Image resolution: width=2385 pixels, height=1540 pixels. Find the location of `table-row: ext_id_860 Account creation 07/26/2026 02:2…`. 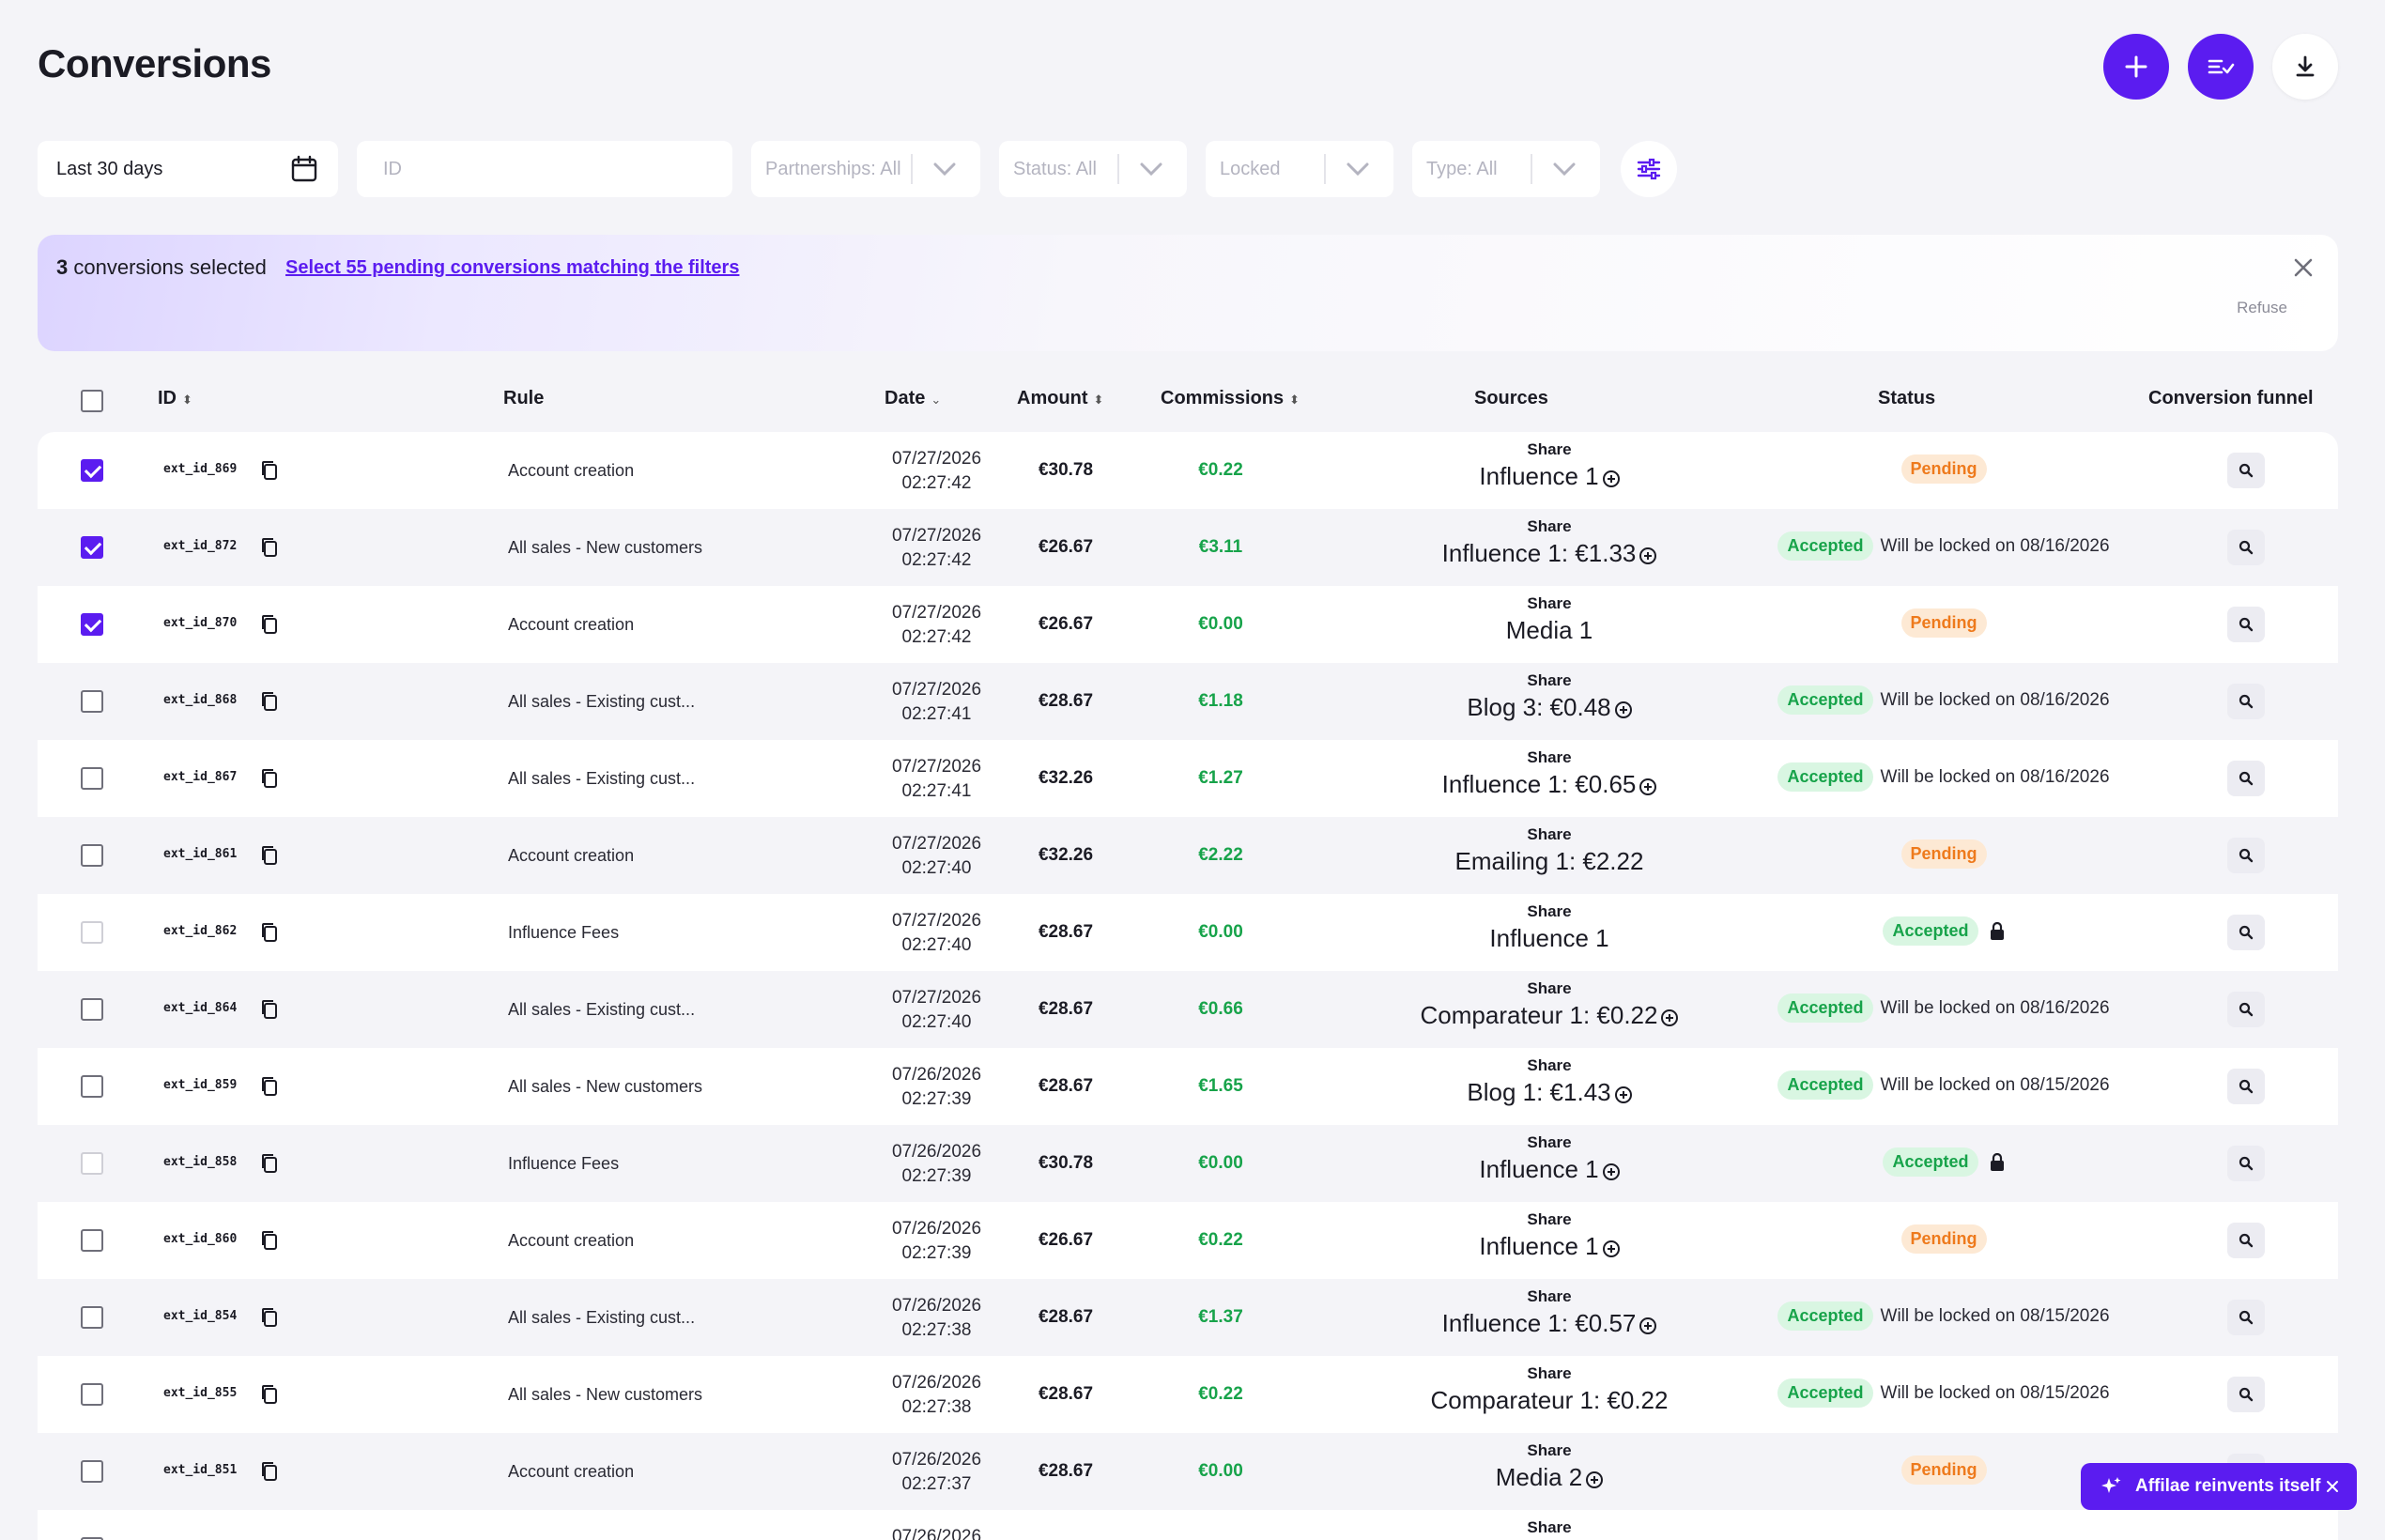

table-row: ext_id_860 Account creation 07/26/2026 02:2… is located at coordinates (1188, 1240).